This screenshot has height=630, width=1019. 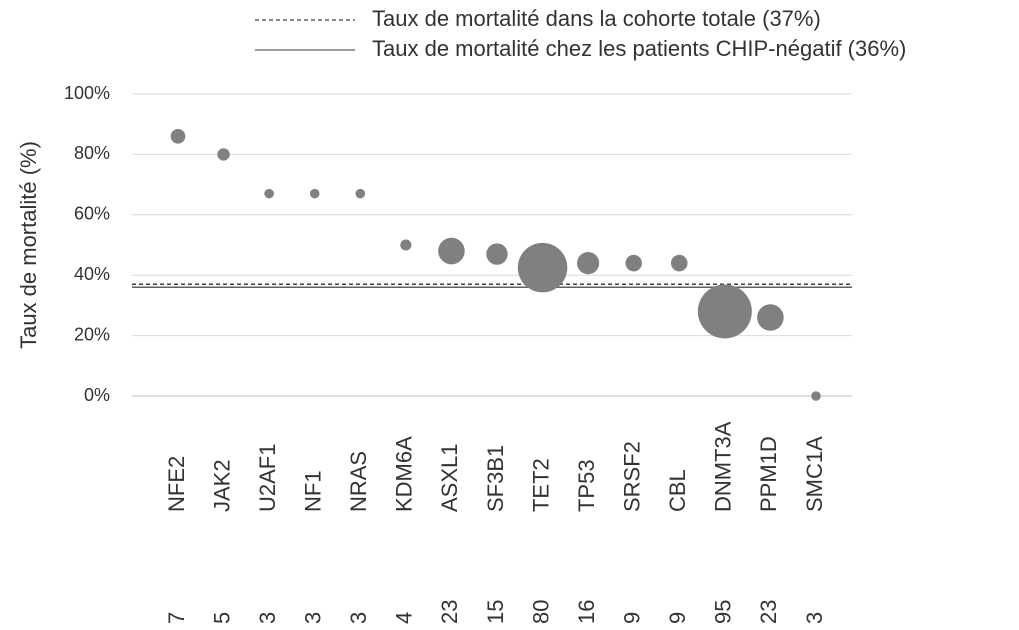 What do you see at coordinates (768, 474) in the screenshot?
I see `x-tick-label: PPM1D` at bounding box center [768, 474].